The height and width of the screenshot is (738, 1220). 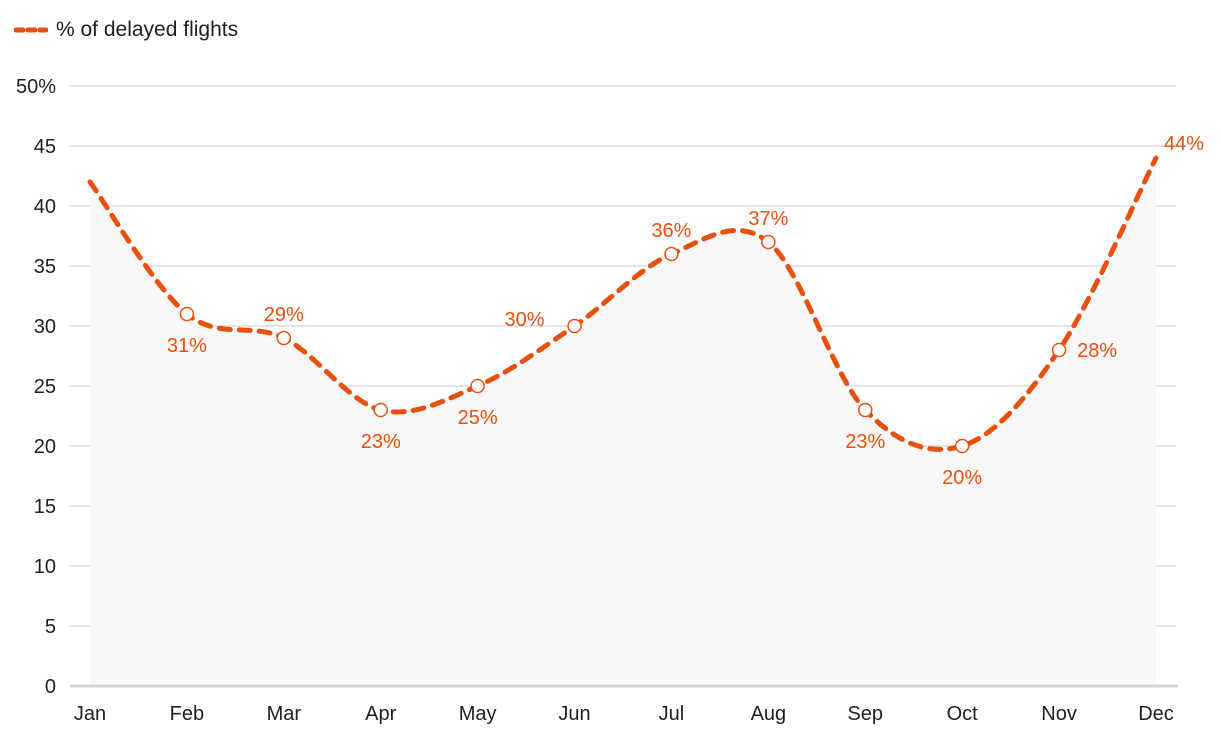 I want to click on x-tick-label: May, so click(x=478, y=714).